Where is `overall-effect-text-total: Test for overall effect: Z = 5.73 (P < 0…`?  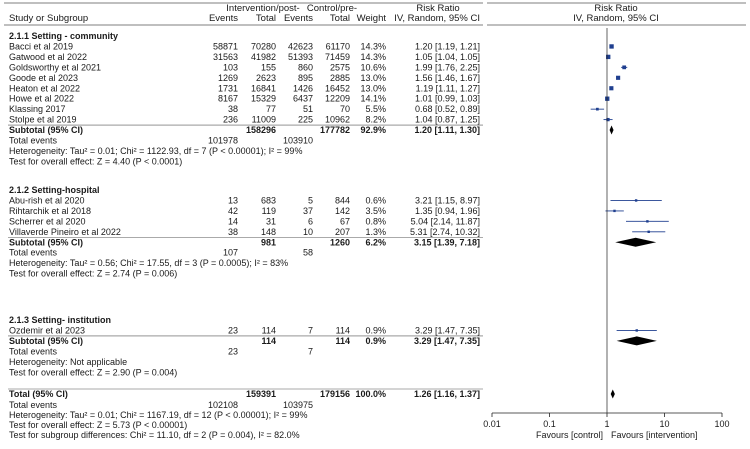
overall-effect-text-total: Test for overall effect: Z = 5.73 (P < 0… is located at coordinates (98, 425).